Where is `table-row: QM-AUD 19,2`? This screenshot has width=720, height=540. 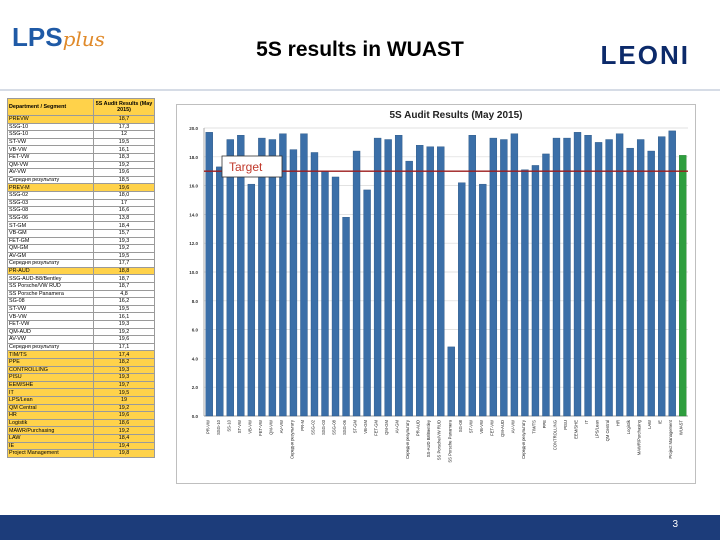
table-row: QM-AUD 19,2 is located at coordinates (81, 332).